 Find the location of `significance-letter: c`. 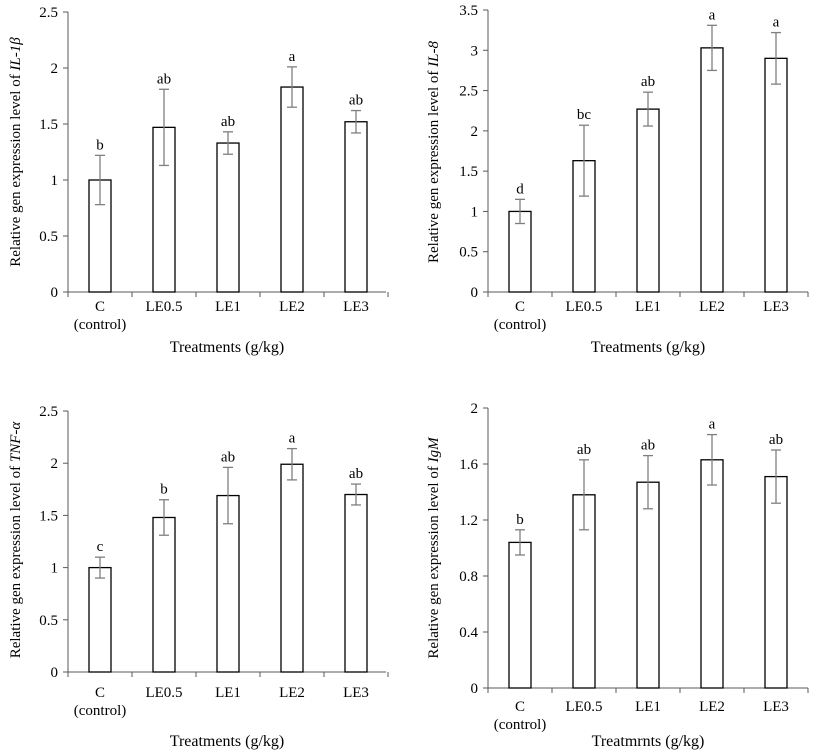

significance-letter: c is located at coordinates (100, 547).